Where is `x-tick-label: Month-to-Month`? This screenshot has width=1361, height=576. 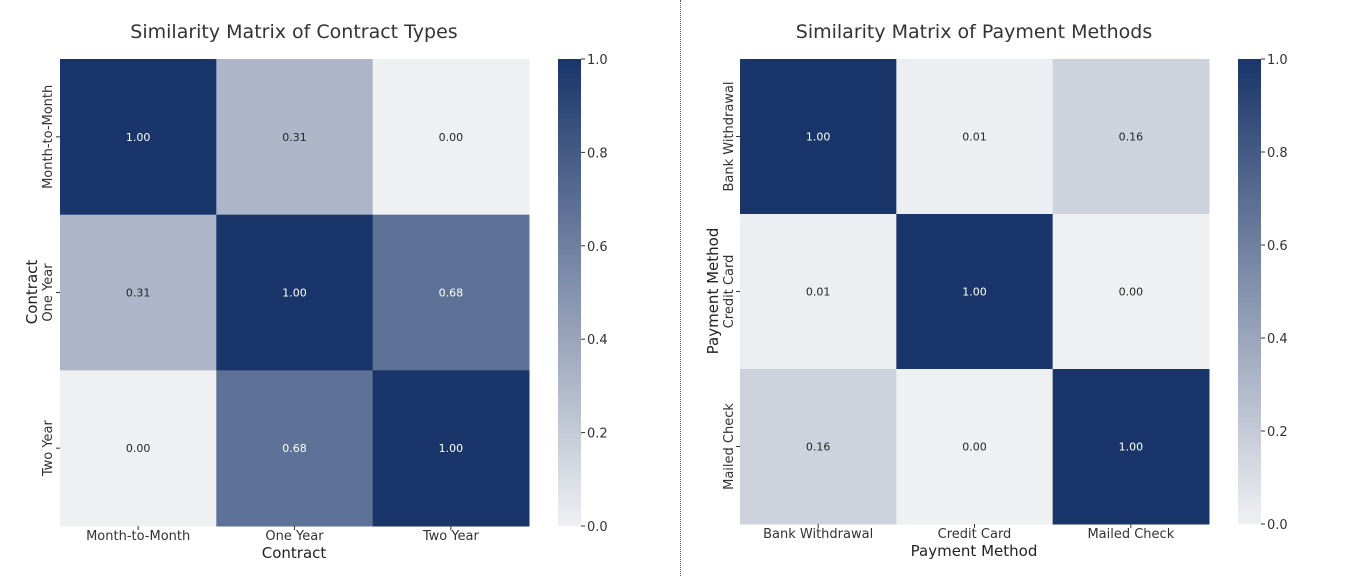 x-tick-label: Month-to-Month is located at coordinates (138, 536).